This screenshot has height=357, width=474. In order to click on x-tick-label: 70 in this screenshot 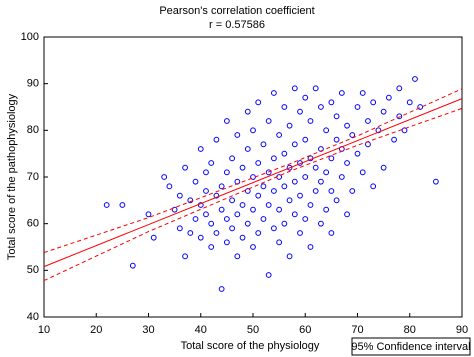, I will do `click(357, 330)`.